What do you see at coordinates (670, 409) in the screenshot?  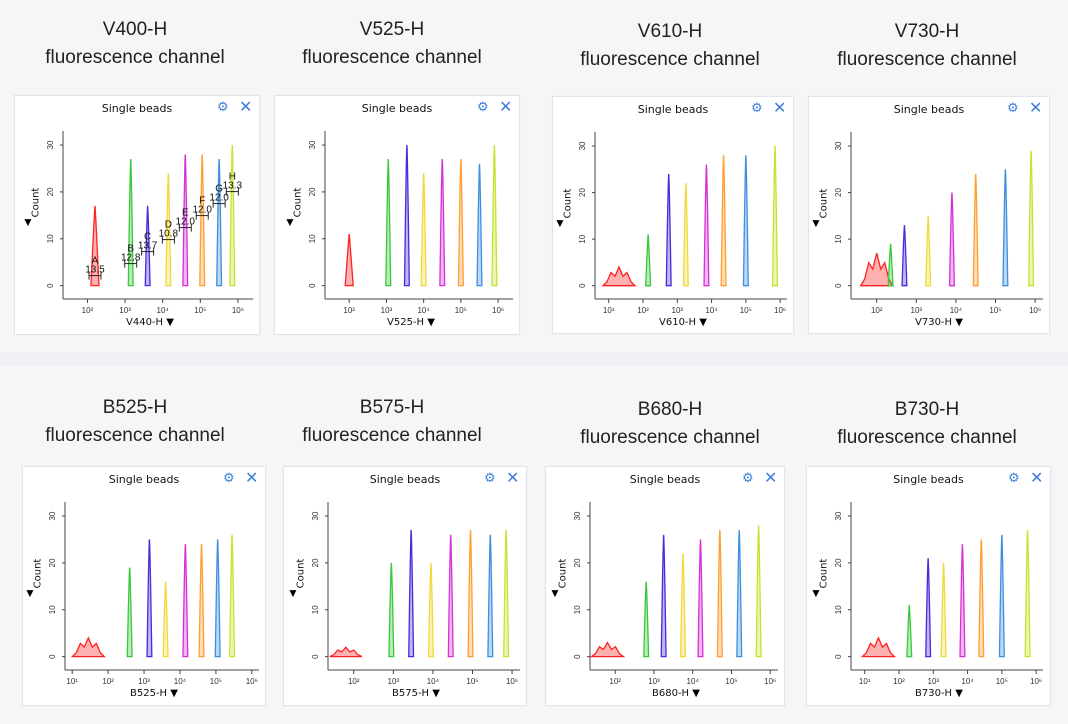 I see `channel-name: B680-H` at bounding box center [670, 409].